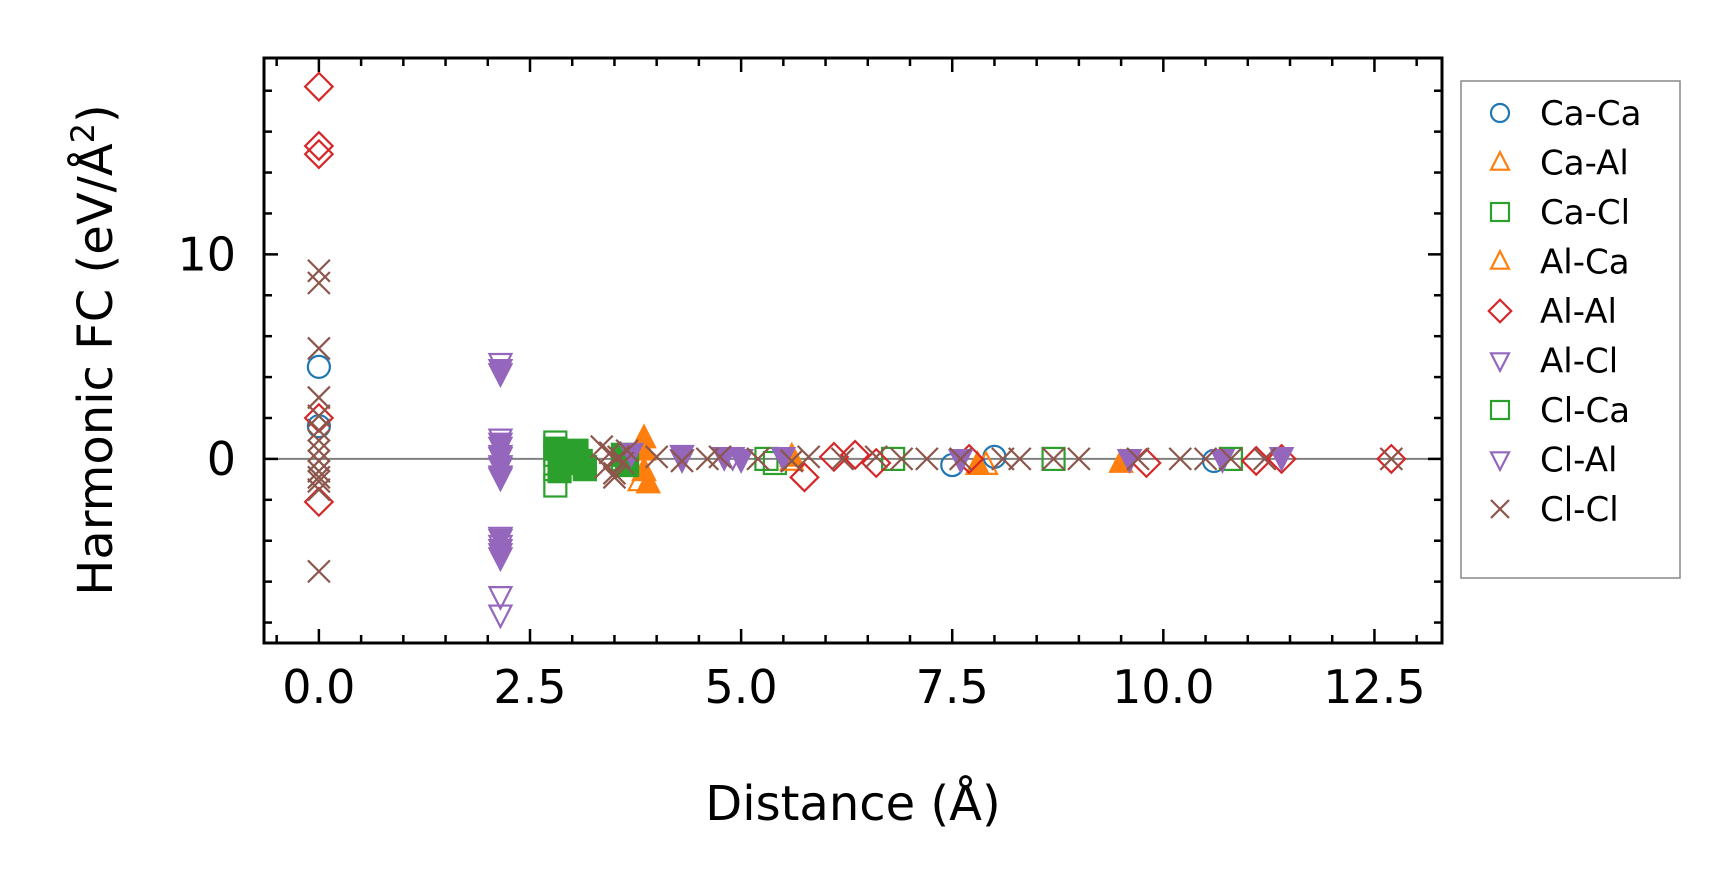 This screenshot has height=883, width=1722. Describe the element at coordinates (206, 254) in the screenshot. I see `y-tick-label: 10` at that location.